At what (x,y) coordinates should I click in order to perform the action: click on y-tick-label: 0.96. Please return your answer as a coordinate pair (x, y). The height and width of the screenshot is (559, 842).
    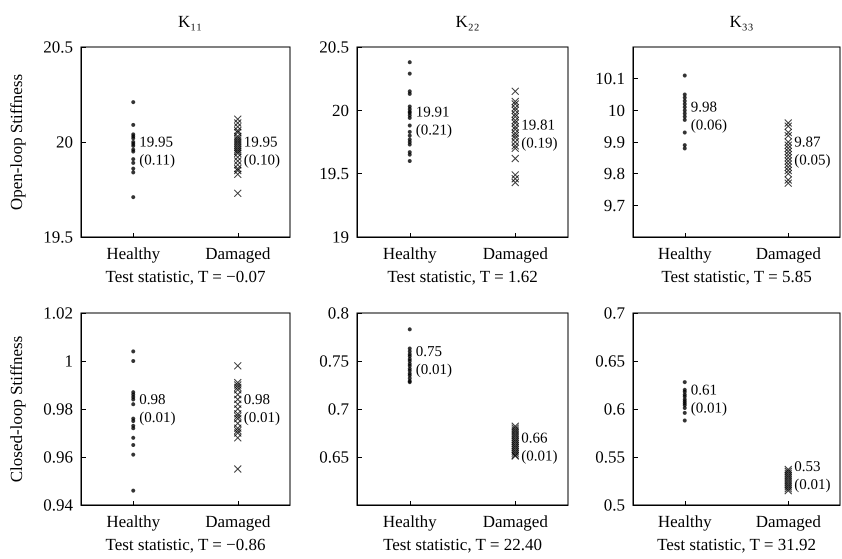
    Looking at the image, I should click on (58, 457).